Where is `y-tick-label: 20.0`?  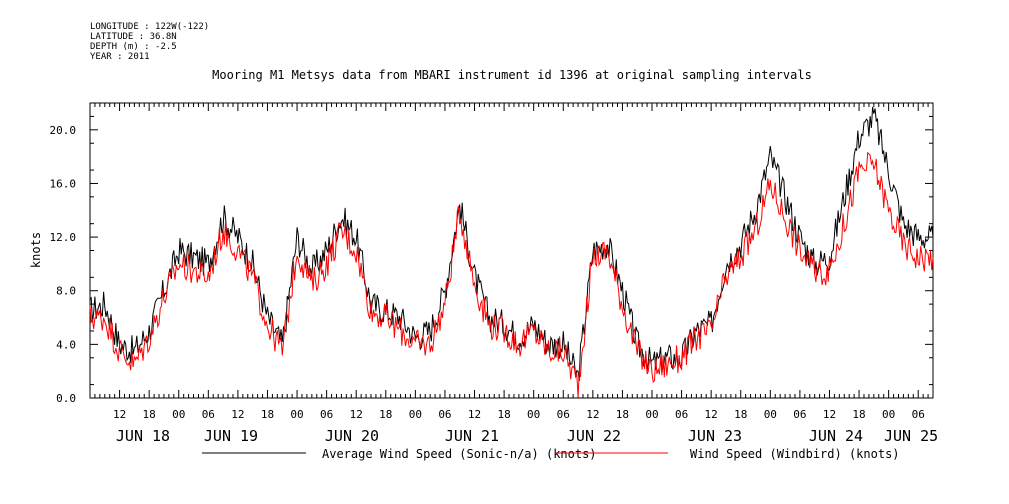 y-tick-label: 20.0 is located at coordinates (63, 130).